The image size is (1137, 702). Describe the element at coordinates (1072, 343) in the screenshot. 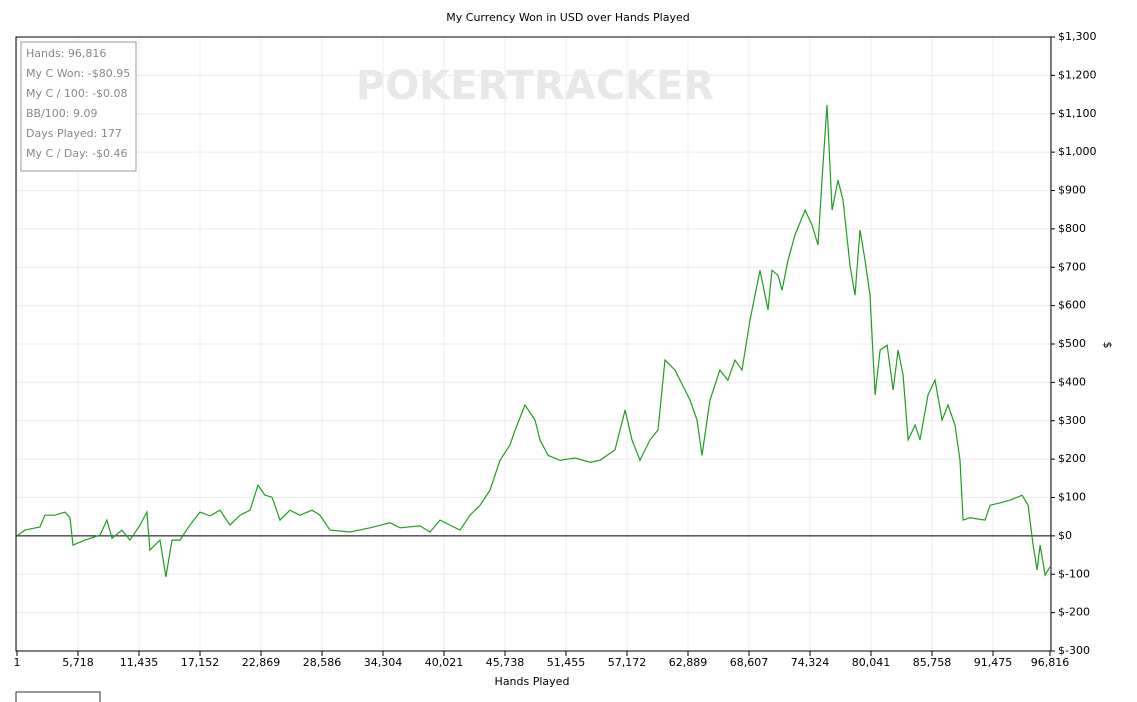

I see `y-tick-label: $500` at that location.